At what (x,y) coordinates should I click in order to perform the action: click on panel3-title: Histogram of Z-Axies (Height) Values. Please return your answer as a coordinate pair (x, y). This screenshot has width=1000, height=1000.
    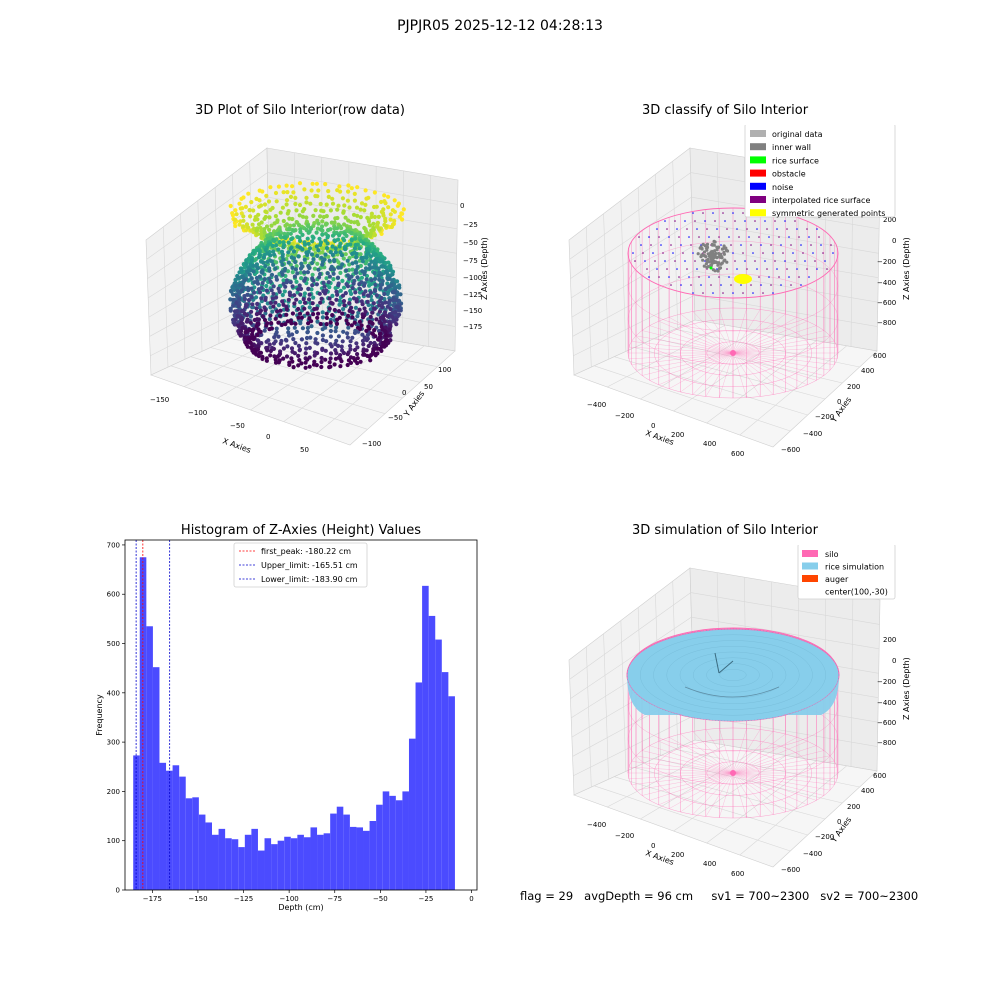
    Looking at the image, I should click on (301, 530).